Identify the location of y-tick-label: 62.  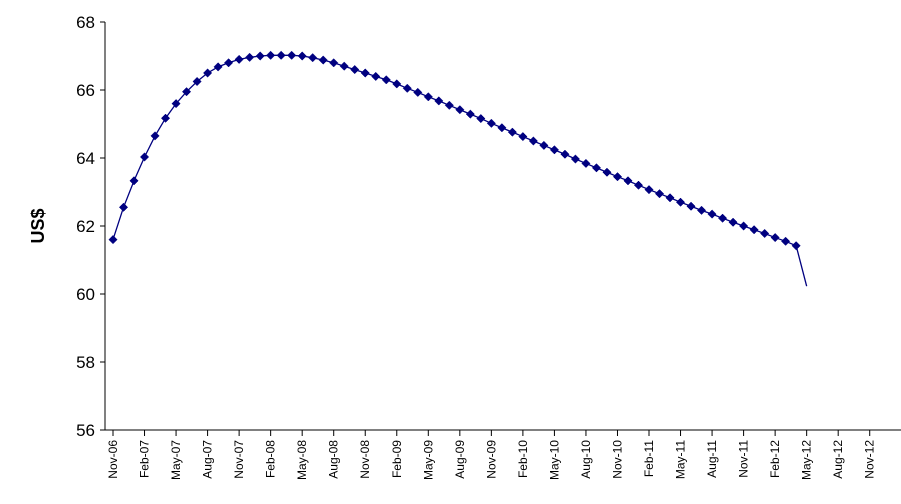
(85, 226).